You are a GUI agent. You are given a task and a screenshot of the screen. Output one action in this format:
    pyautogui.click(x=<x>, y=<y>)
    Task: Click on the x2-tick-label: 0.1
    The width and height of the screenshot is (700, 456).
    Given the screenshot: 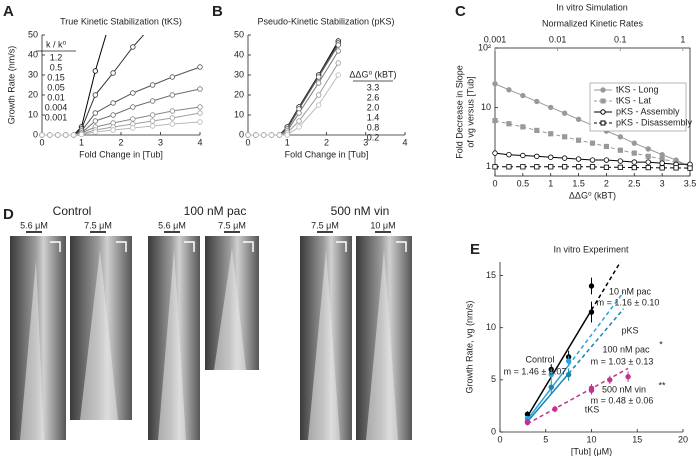 What is the action you would take?
    pyautogui.click(x=620, y=39)
    